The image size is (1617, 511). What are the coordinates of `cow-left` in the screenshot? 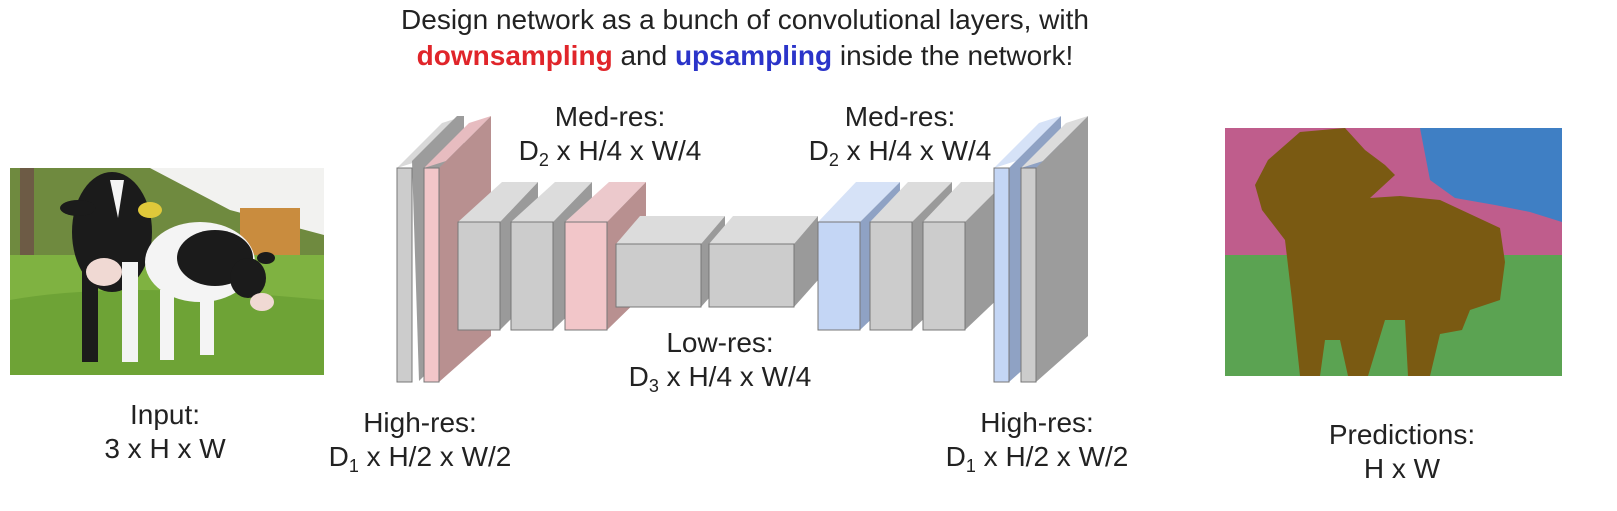 It's located at (111, 267).